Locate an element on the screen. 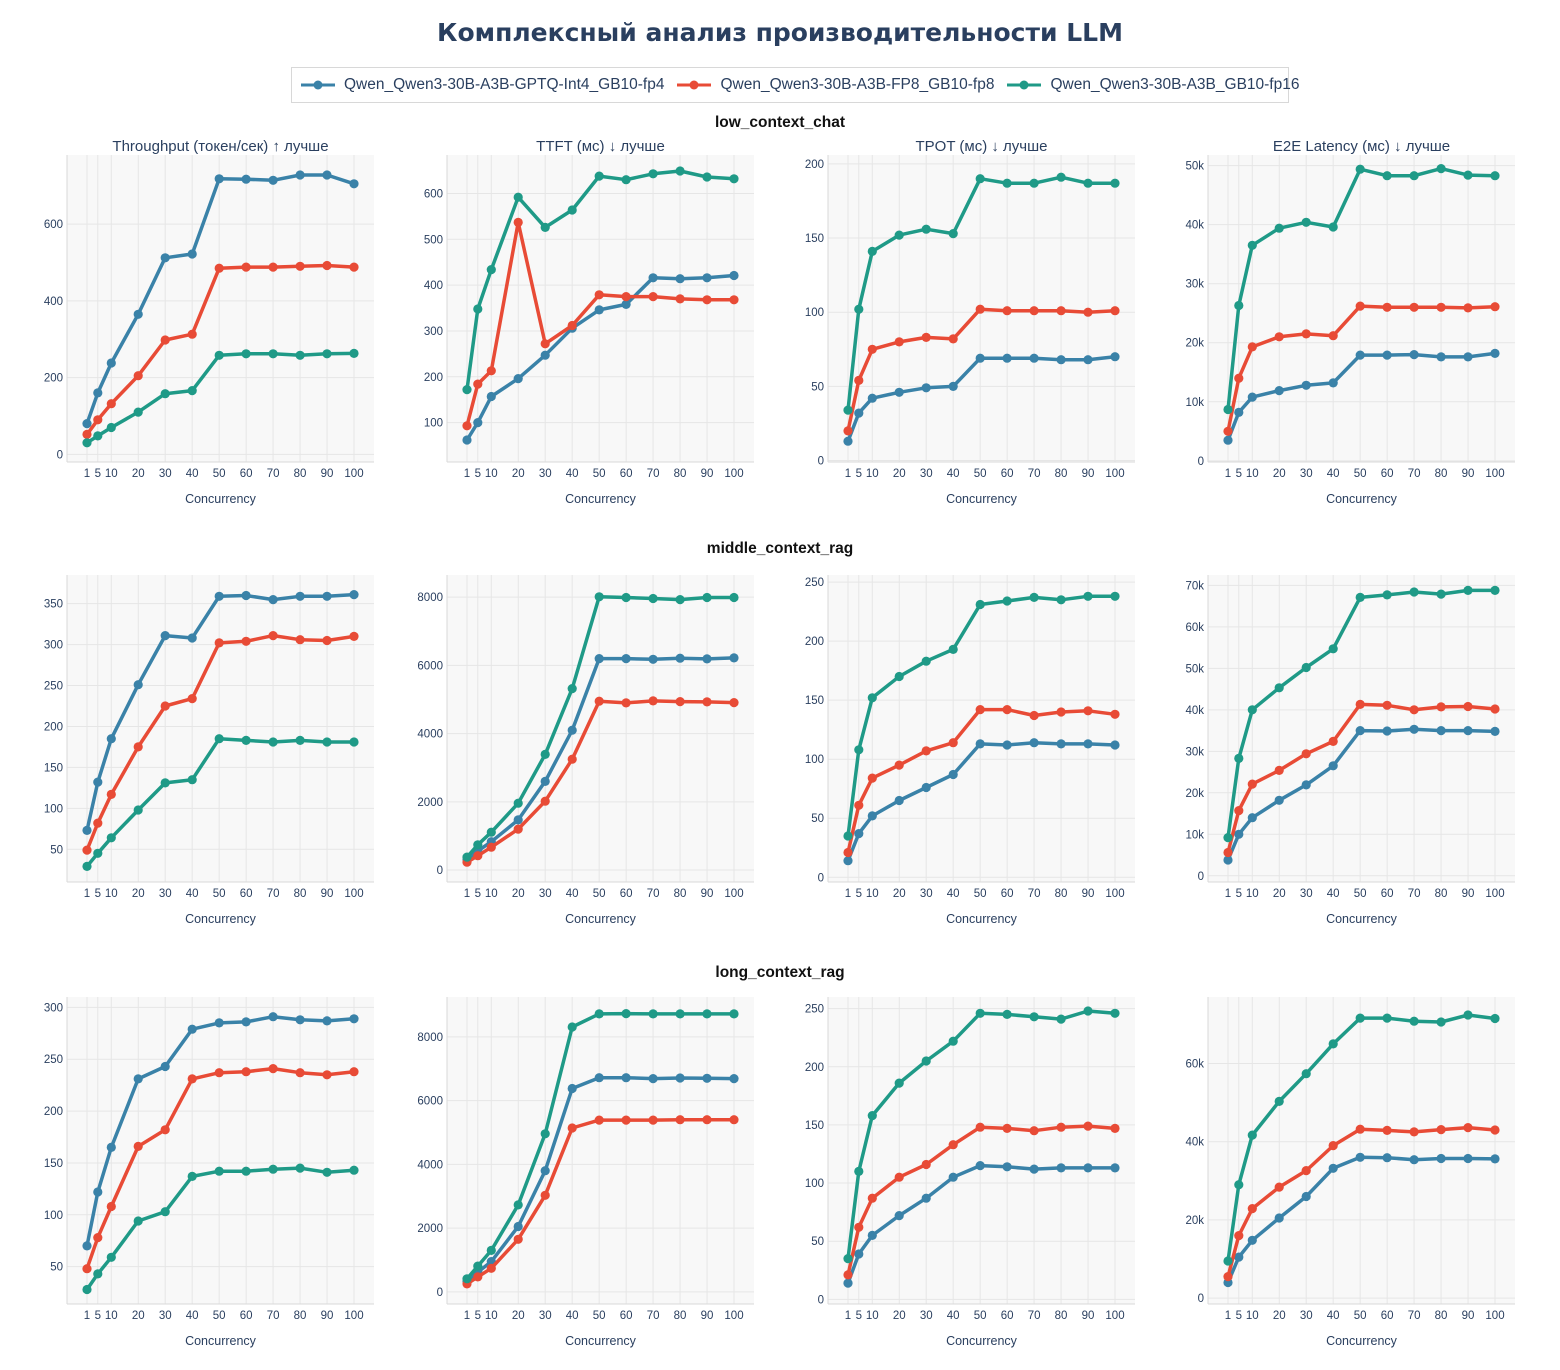  data-point-r1c2-s1-x100 is located at coordinates (1115, 714).